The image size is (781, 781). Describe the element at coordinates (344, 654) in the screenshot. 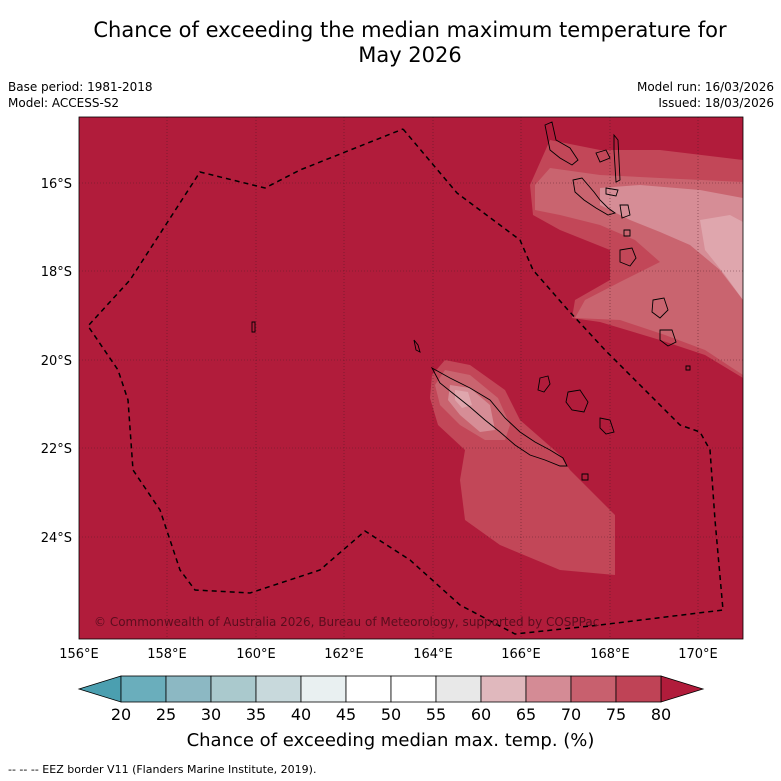

I see `lon-label: 162°E` at that location.